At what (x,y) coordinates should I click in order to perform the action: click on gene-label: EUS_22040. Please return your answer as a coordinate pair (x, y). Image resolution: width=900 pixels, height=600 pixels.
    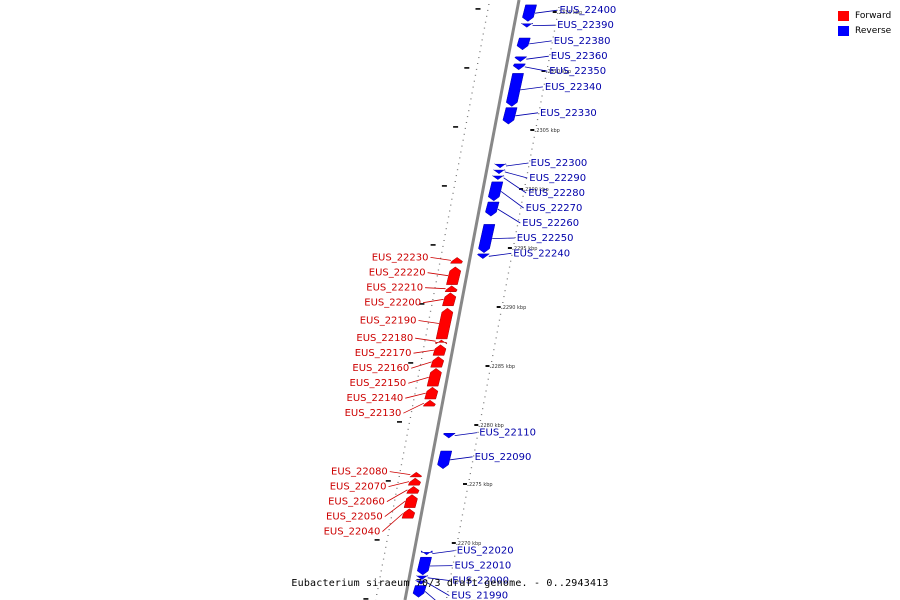
    Looking at the image, I should click on (352, 532).